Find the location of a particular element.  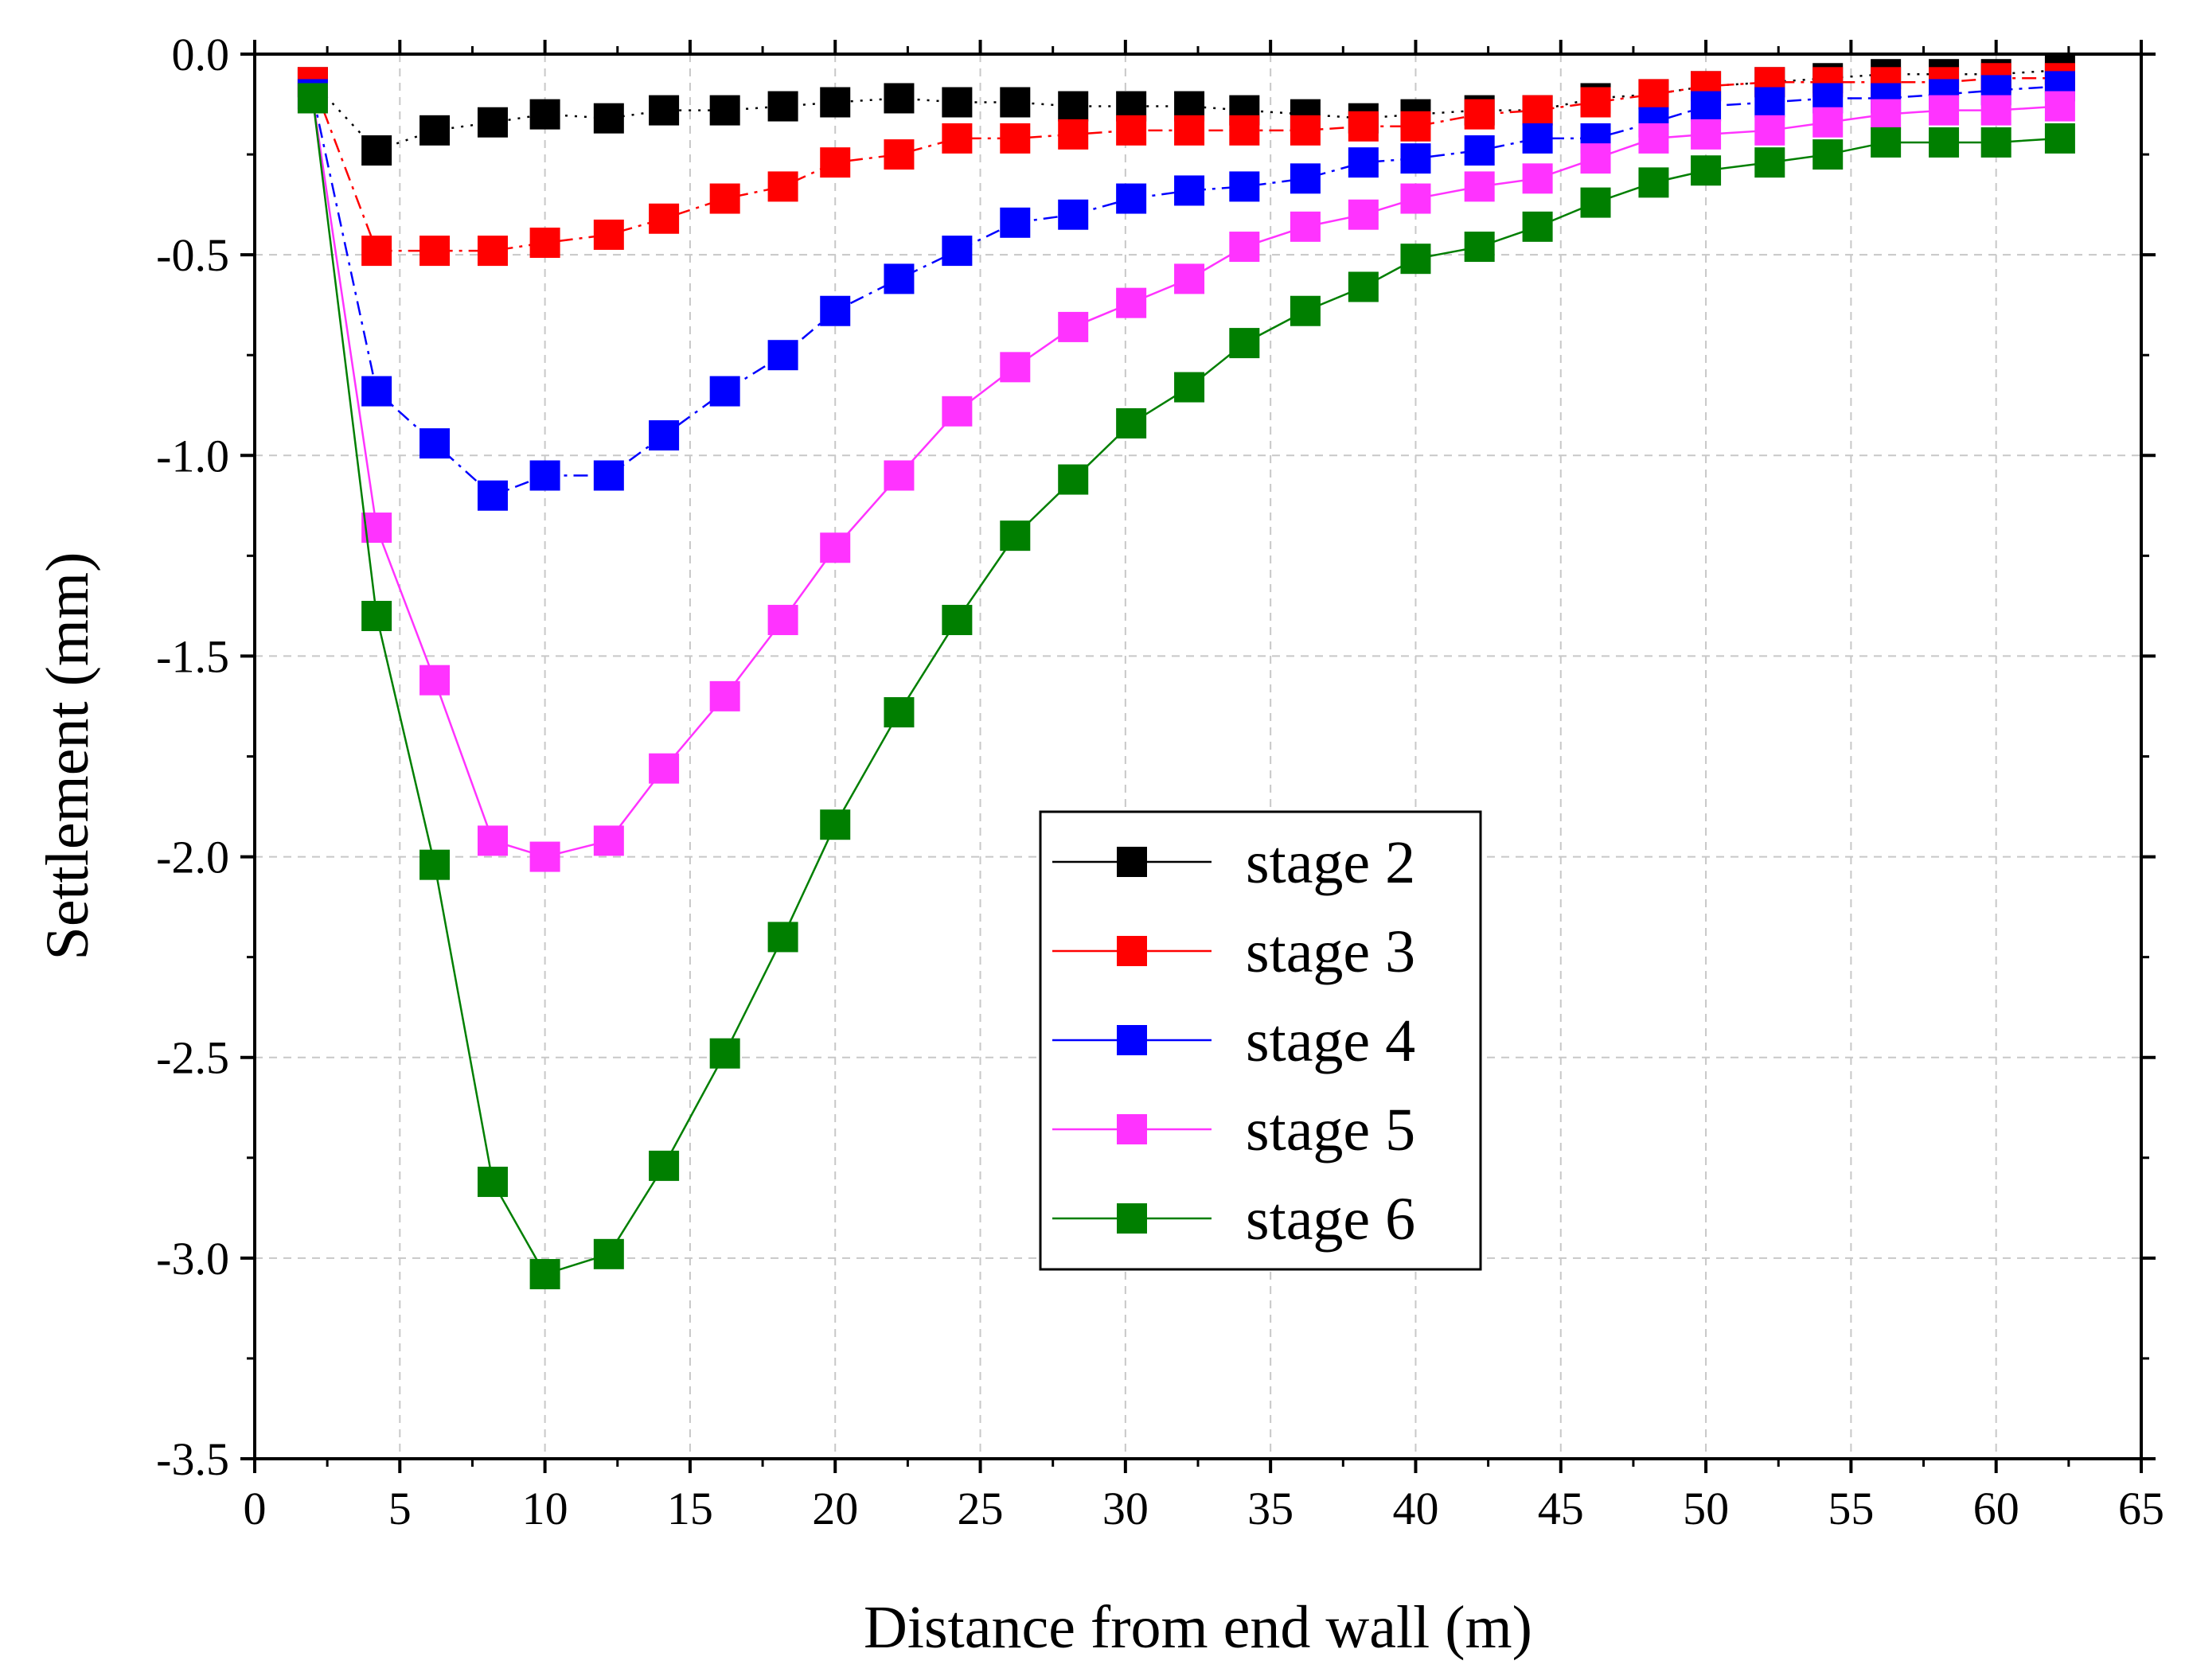

legend-label: stage 6 is located at coordinates (1331, 1219).